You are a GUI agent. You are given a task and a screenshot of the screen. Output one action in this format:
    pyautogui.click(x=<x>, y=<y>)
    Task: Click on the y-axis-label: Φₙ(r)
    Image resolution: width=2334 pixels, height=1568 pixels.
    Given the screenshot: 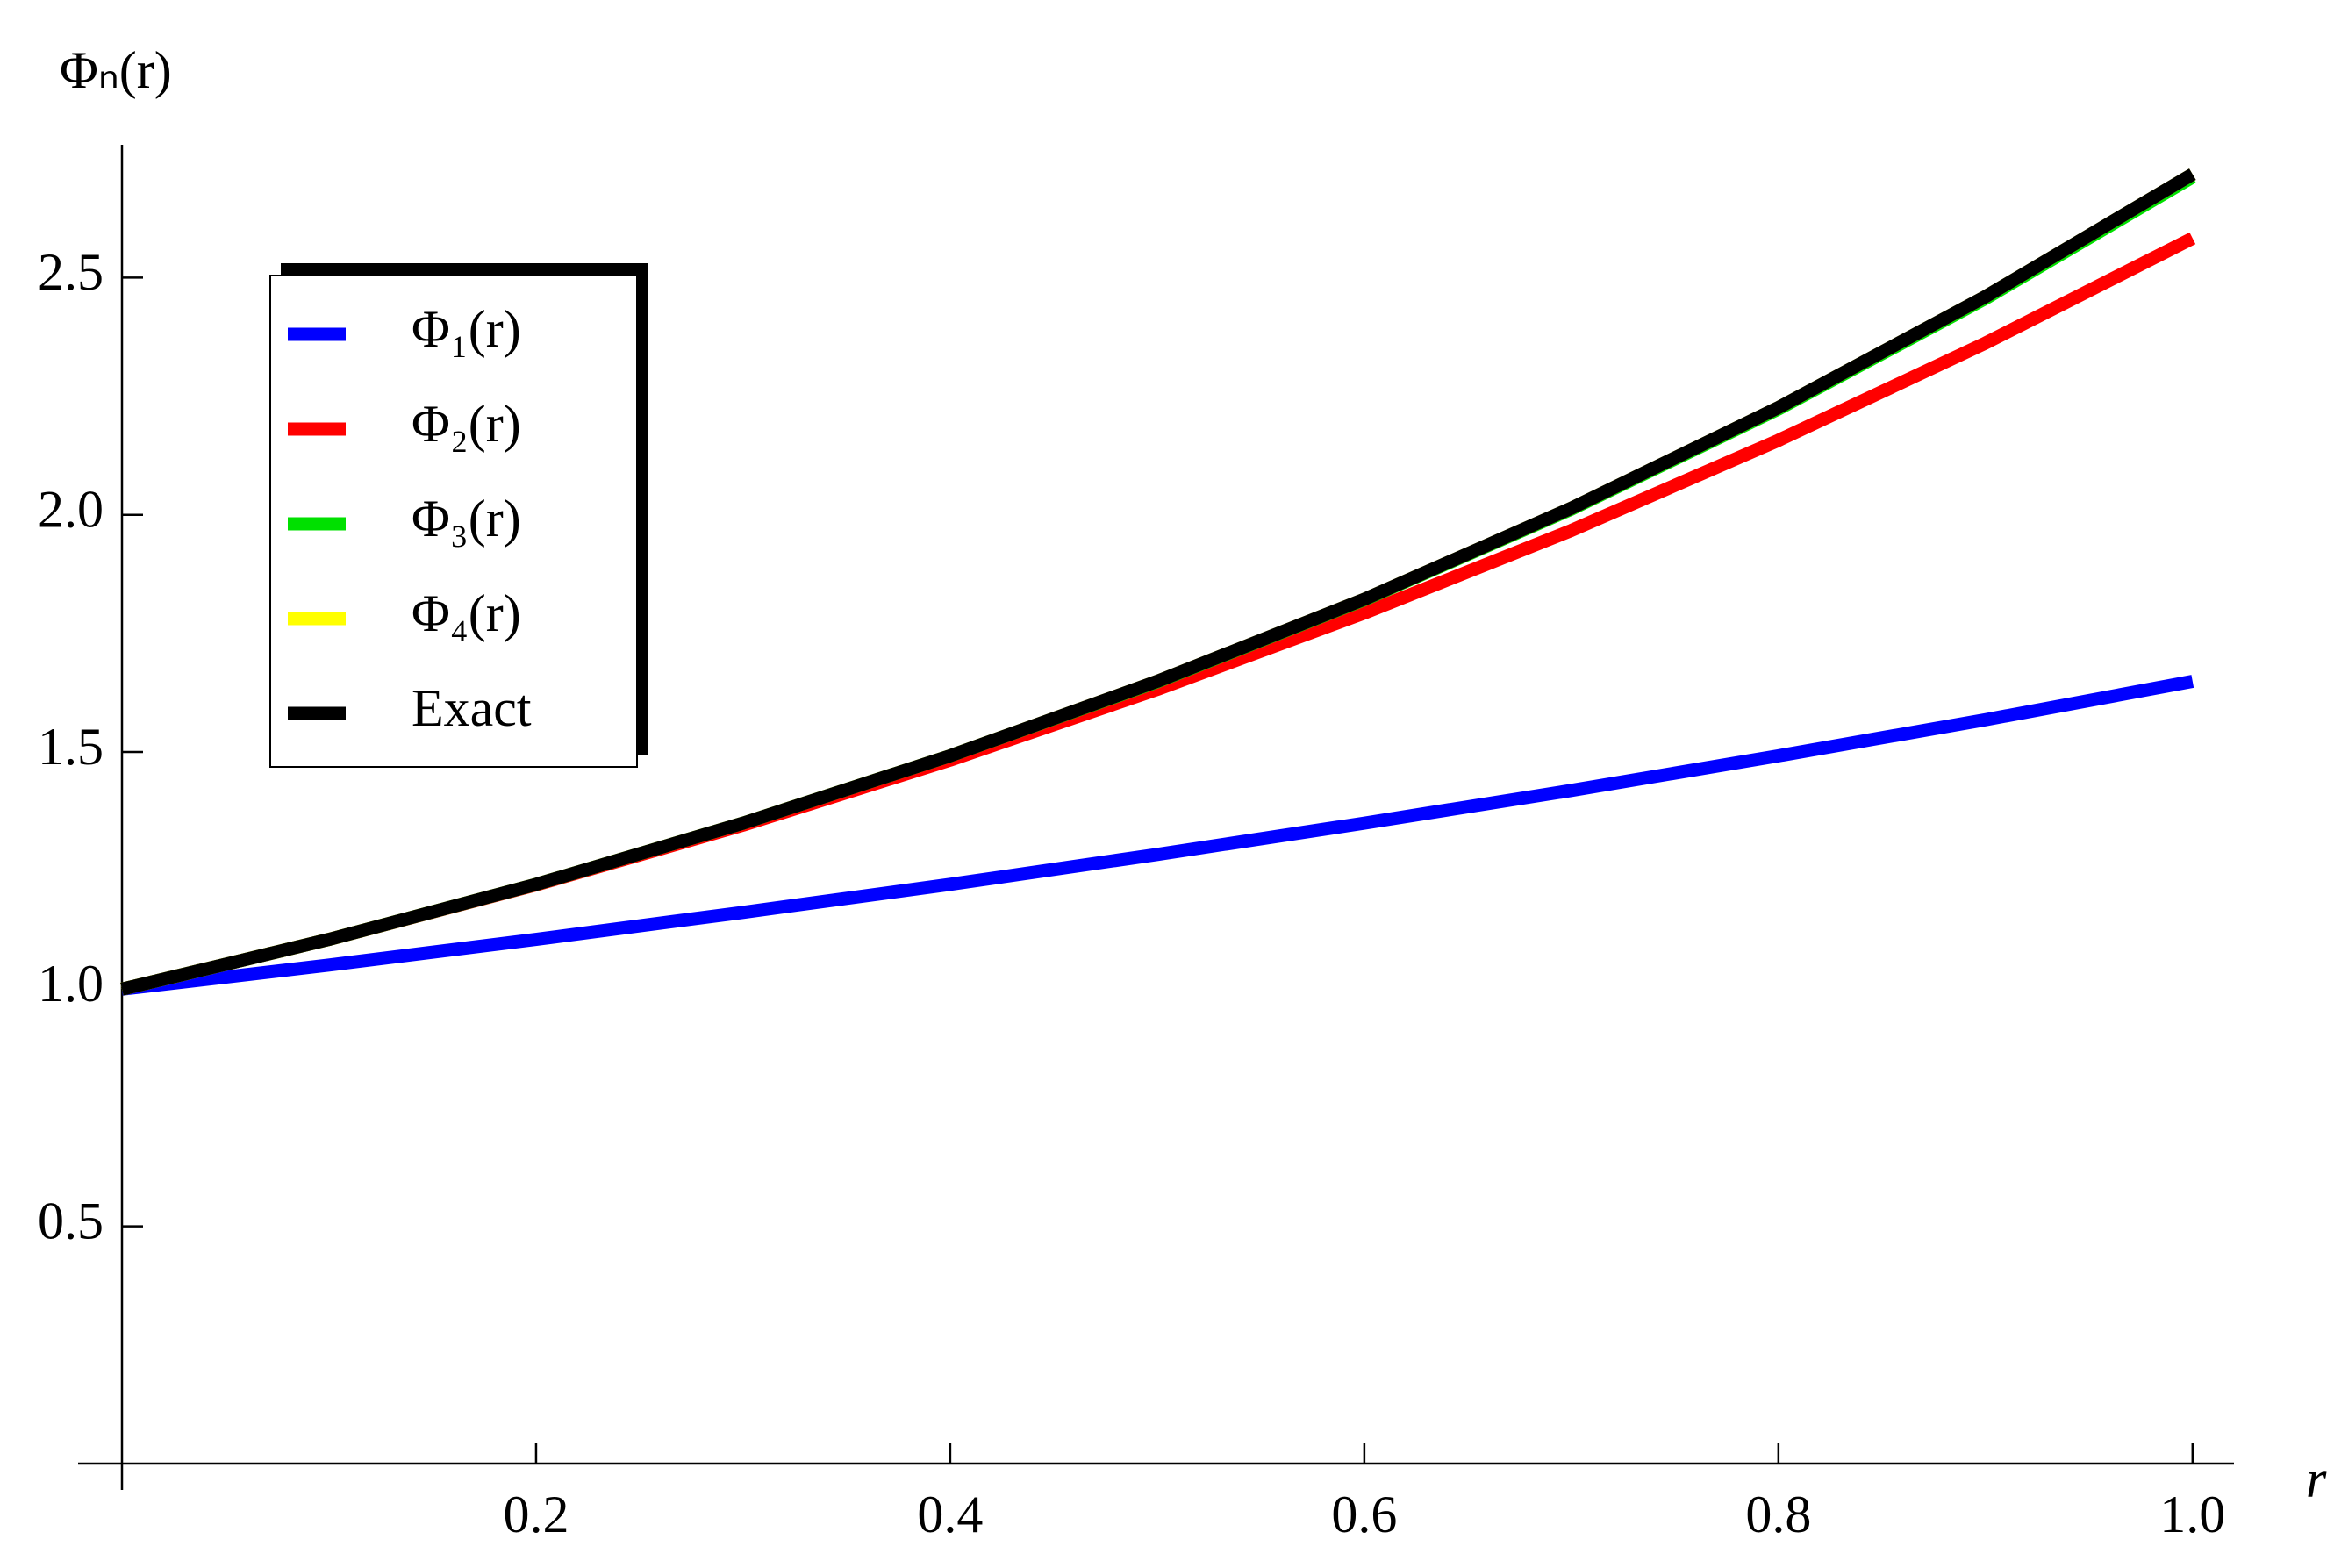 What is the action you would take?
    pyautogui.click(x=116, y=70)
    